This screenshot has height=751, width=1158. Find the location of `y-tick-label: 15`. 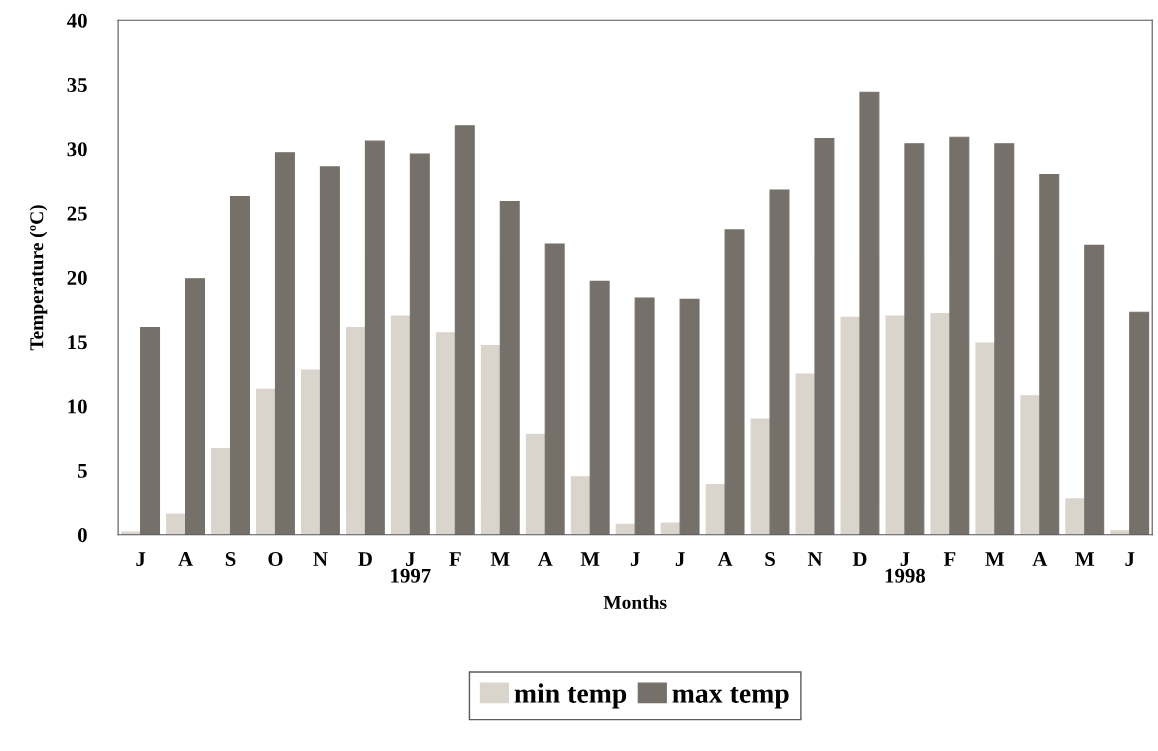

y-tick-label: 15 is located at coordinates (77, 342).